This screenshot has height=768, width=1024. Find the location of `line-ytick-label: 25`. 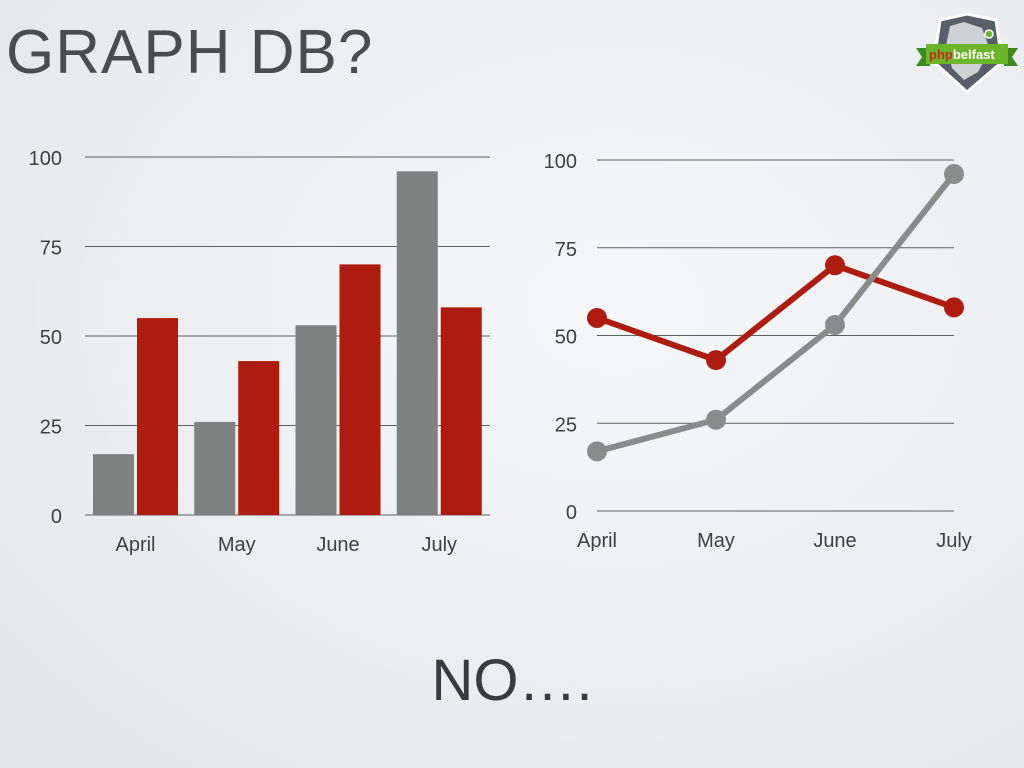

line-ytick-label: 25 is located at coordinates (566, 425).